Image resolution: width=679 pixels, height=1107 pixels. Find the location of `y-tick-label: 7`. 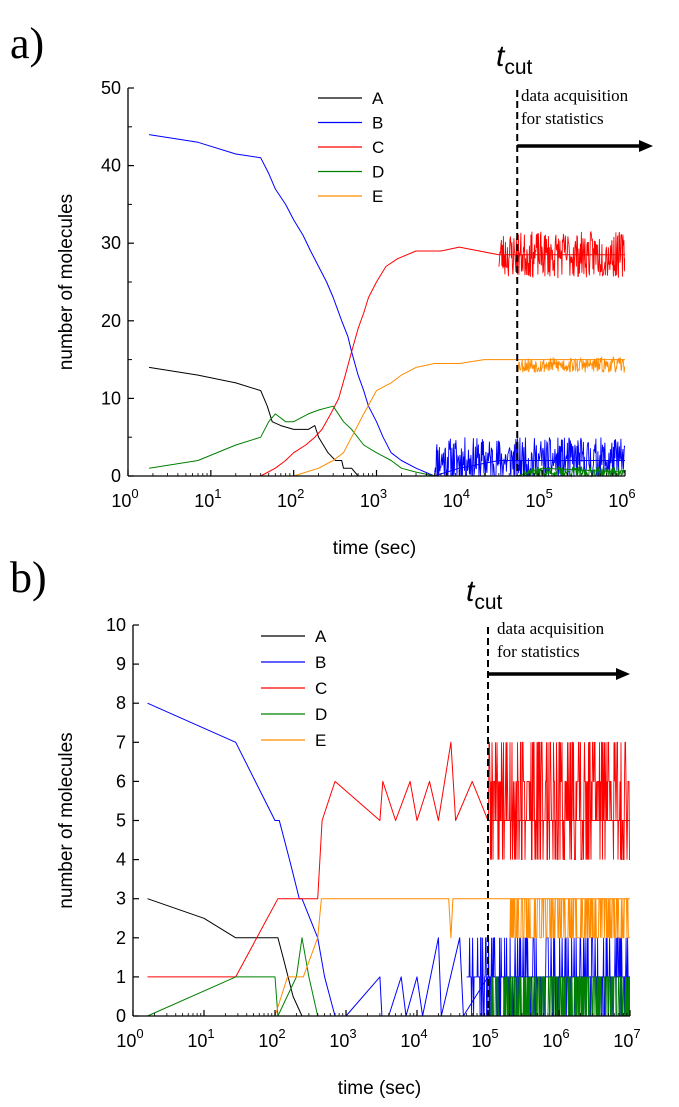

y-tick-label: 7 is located at coordinates (121, 742).